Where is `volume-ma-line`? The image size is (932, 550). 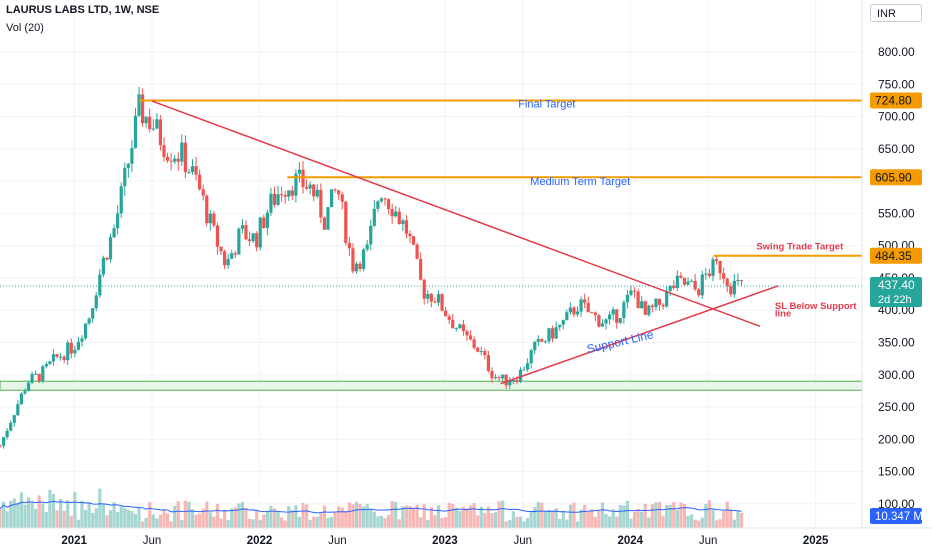
volume-ma-line is located at coordinates (371, 507).